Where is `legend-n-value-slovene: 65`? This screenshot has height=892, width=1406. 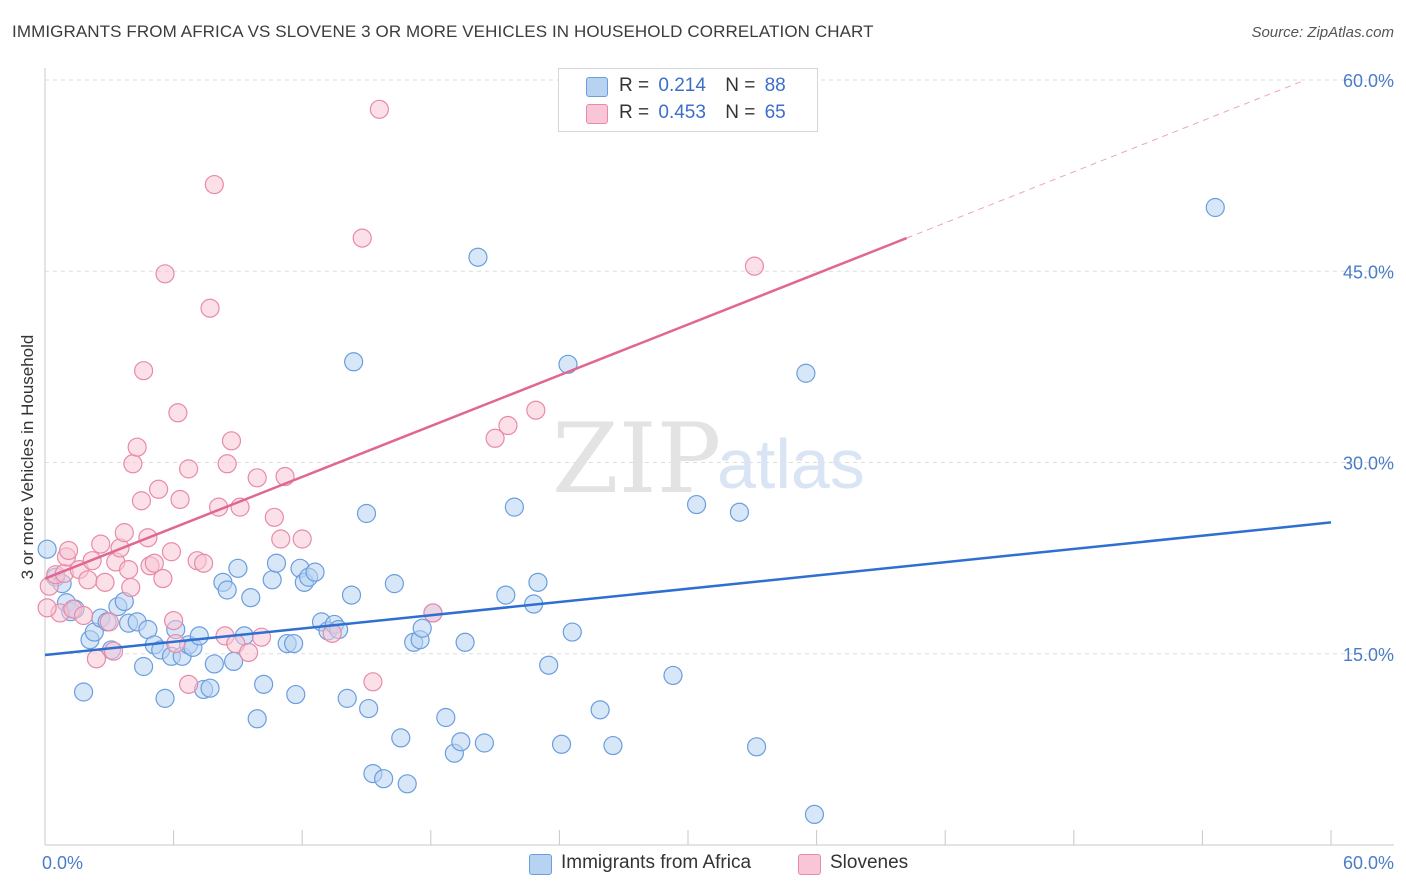 legend-n-value-slovene: 65 is located at coordinates (775, 112).